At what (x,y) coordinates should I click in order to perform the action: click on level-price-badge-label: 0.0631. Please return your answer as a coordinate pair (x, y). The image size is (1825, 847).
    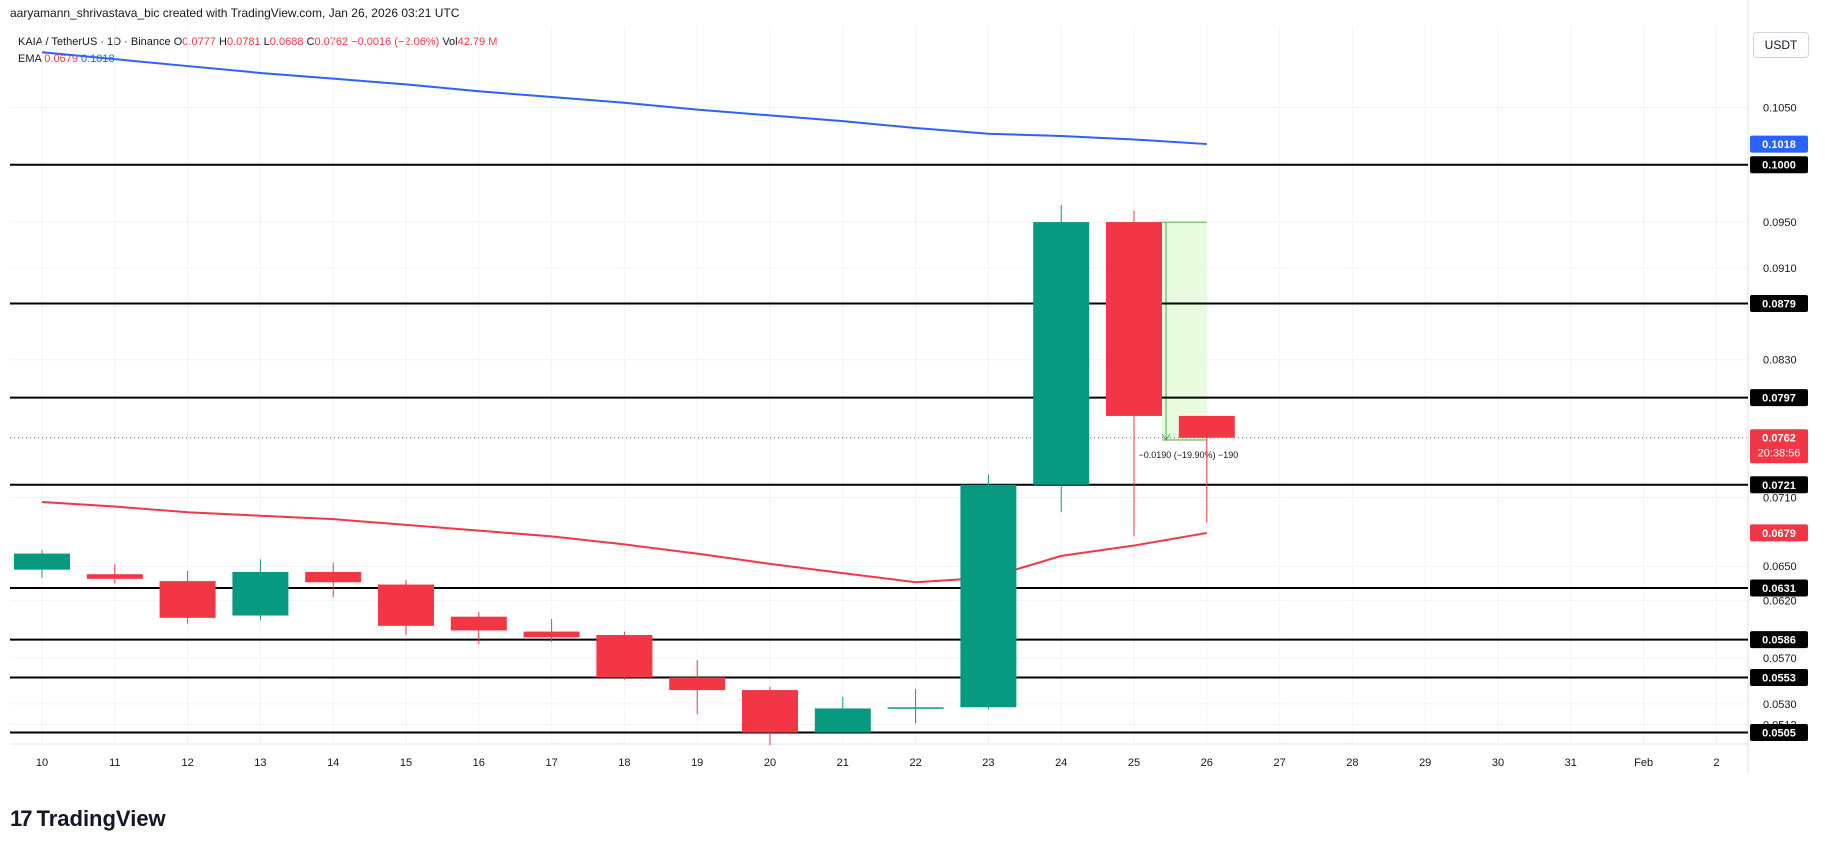
    Looking at the image, I should click on (1779, 589).